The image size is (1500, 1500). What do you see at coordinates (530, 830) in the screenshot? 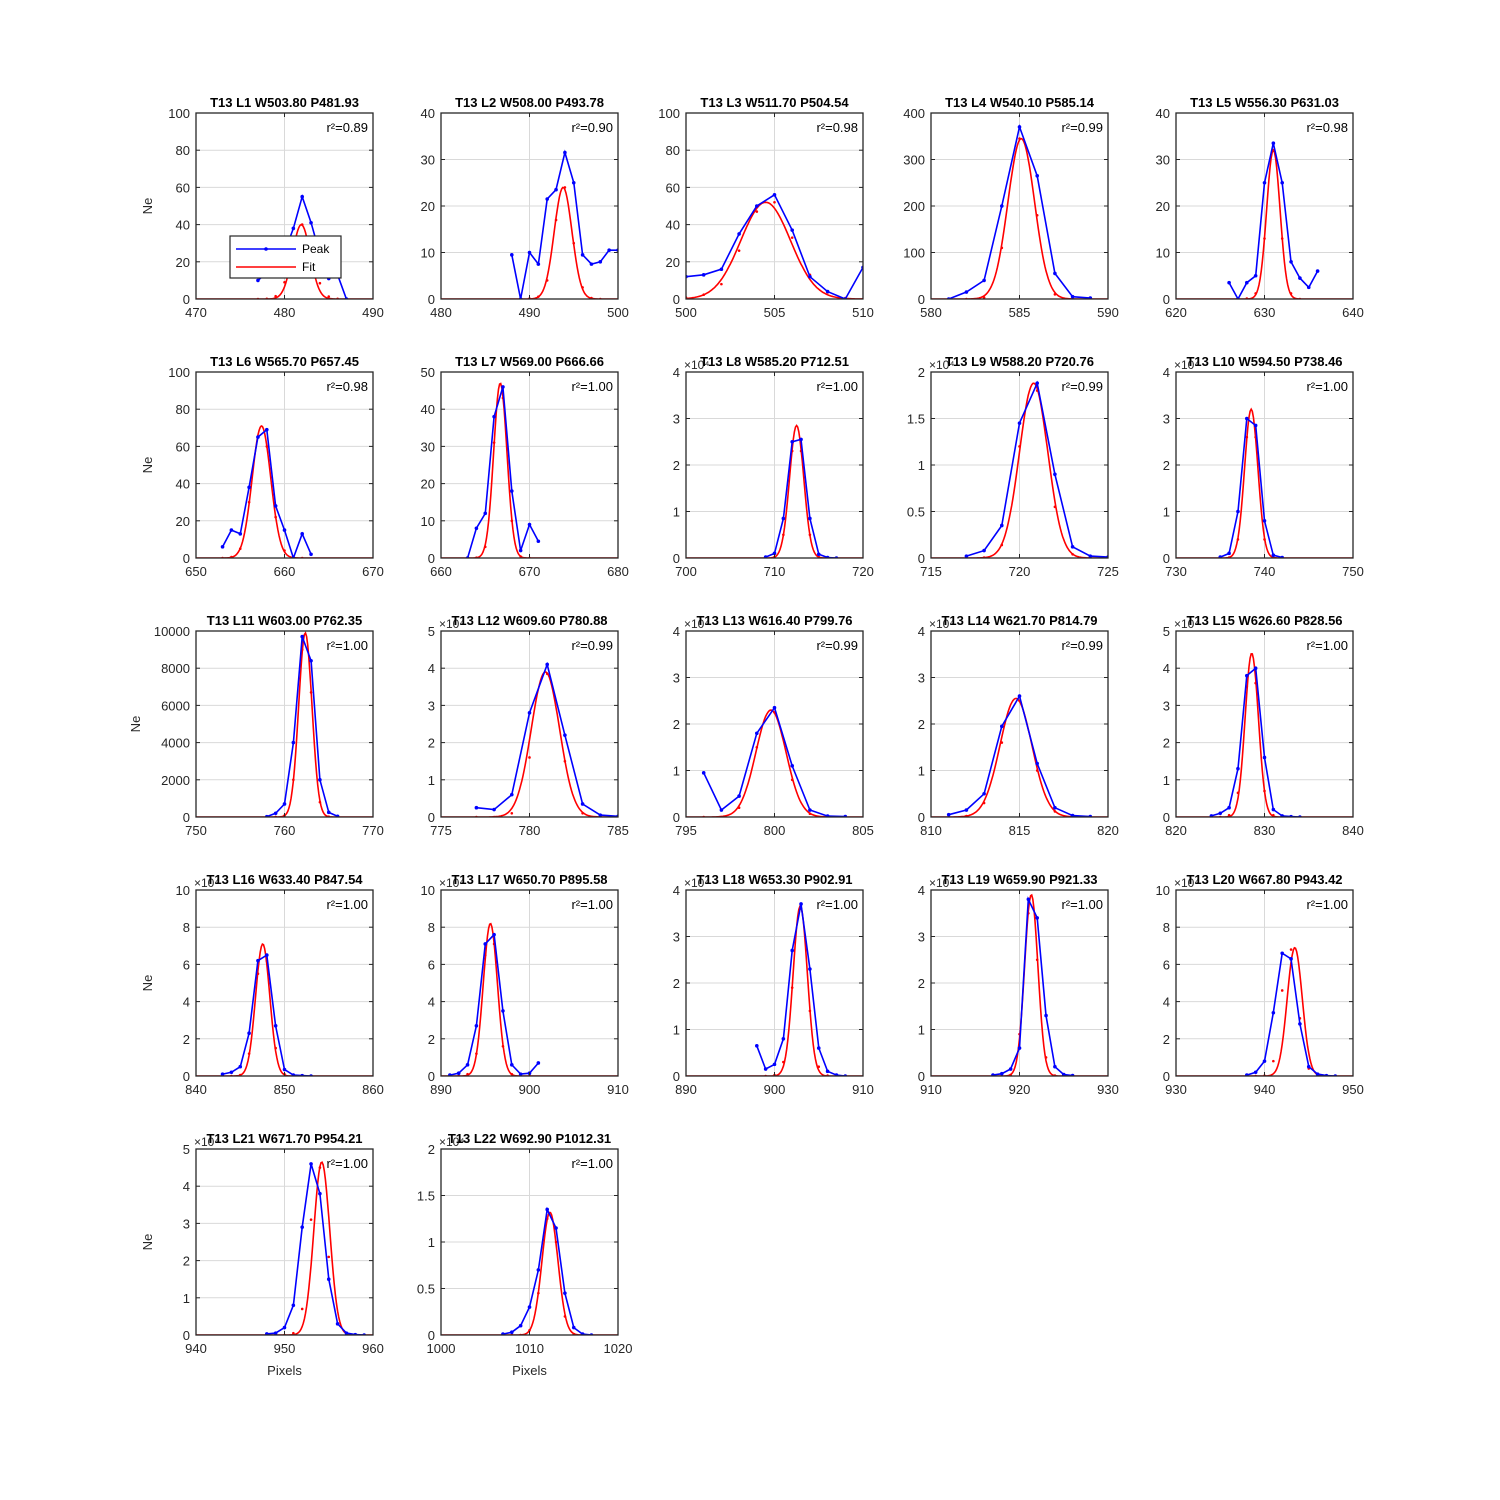
I see `x-tick-label: 780` at bounding box center [530, 830].